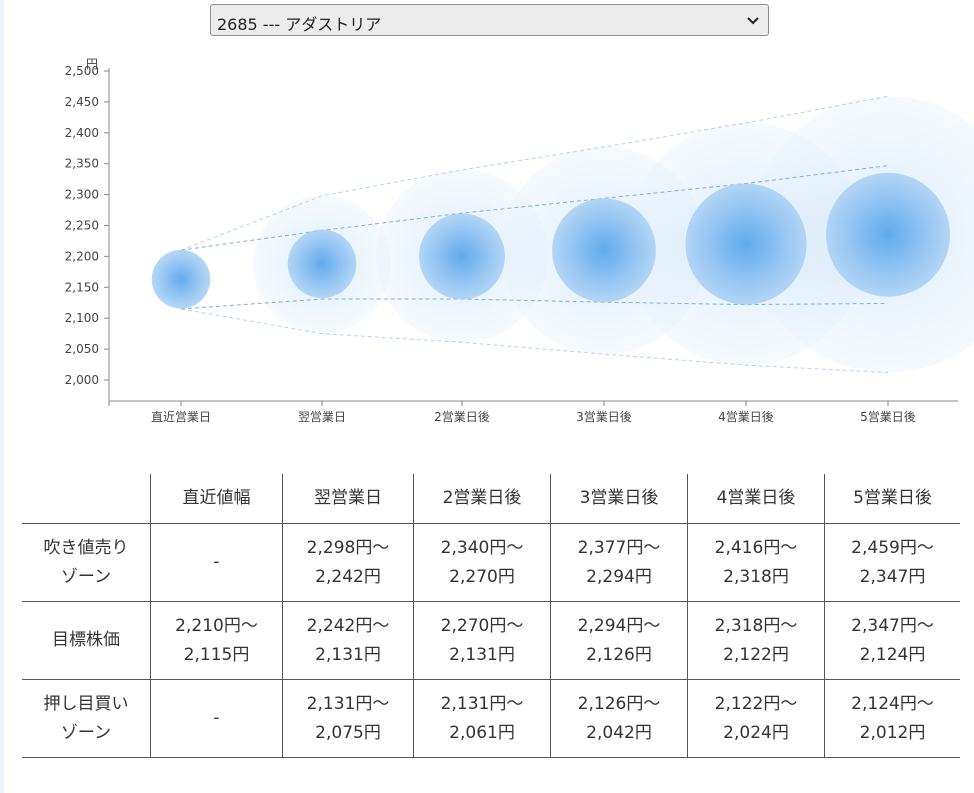  I want to click on cell-value: 2,270円～, so click(482, 625).